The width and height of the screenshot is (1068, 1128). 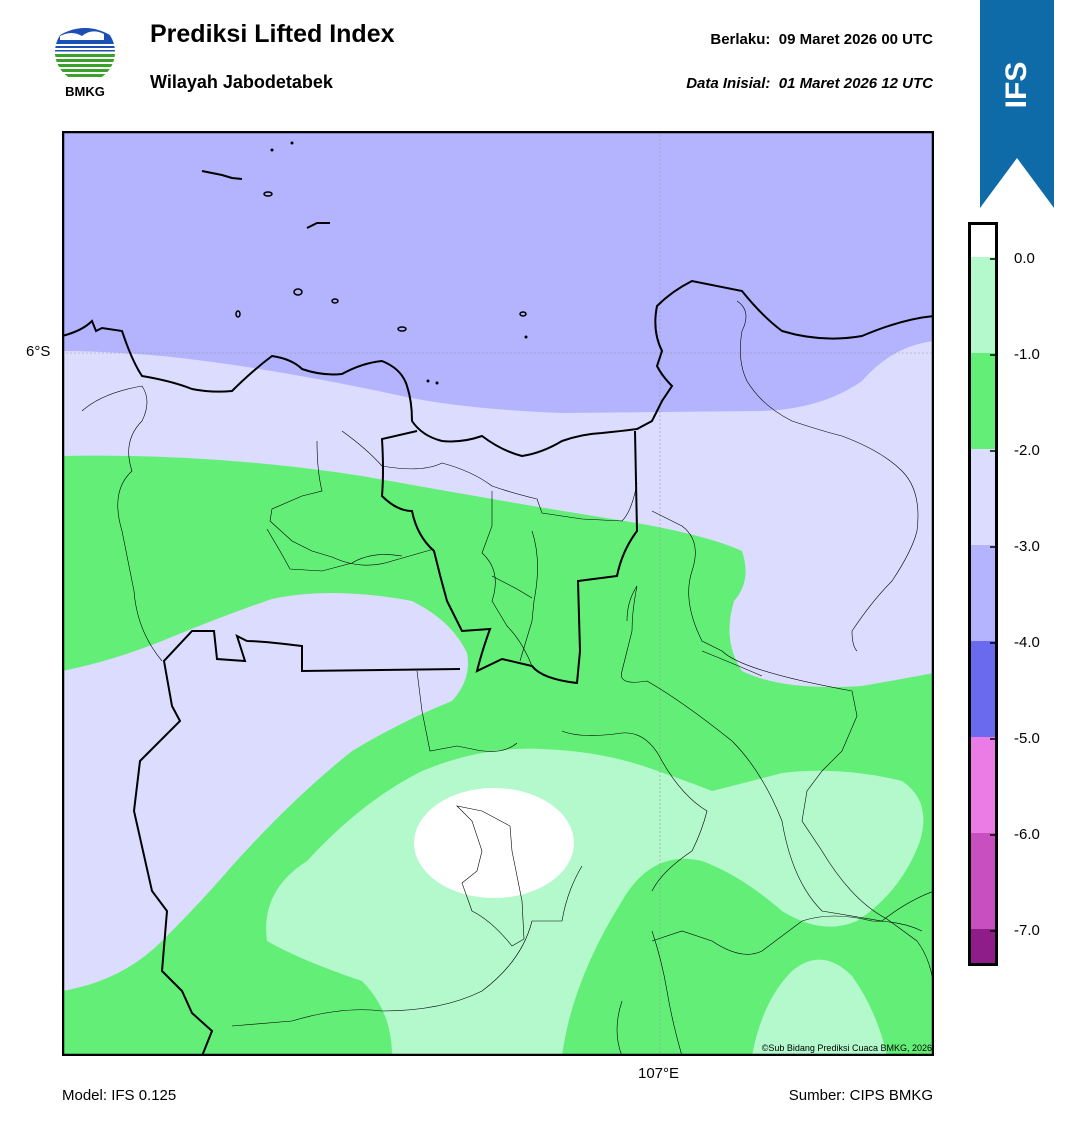 I want to click on bmkg-logo: BMKG, so click(x=85, y=61).